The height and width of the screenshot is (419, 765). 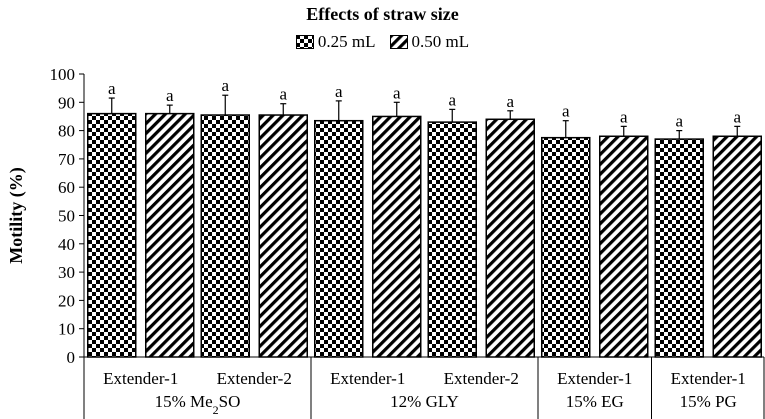 I want to click on y-tick-label: 90, so click(x=66, y=102).